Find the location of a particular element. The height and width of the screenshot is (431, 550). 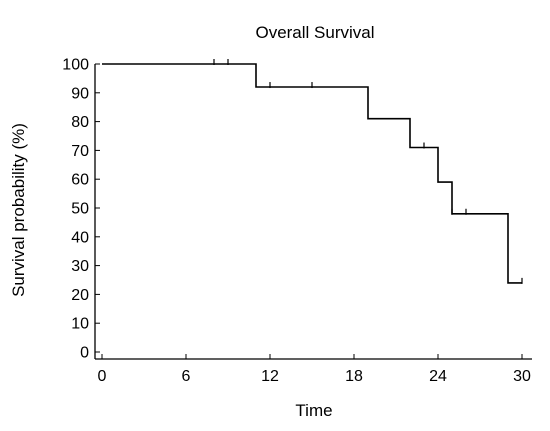

x-axis-label: Time is located at coordinates (313, 410).